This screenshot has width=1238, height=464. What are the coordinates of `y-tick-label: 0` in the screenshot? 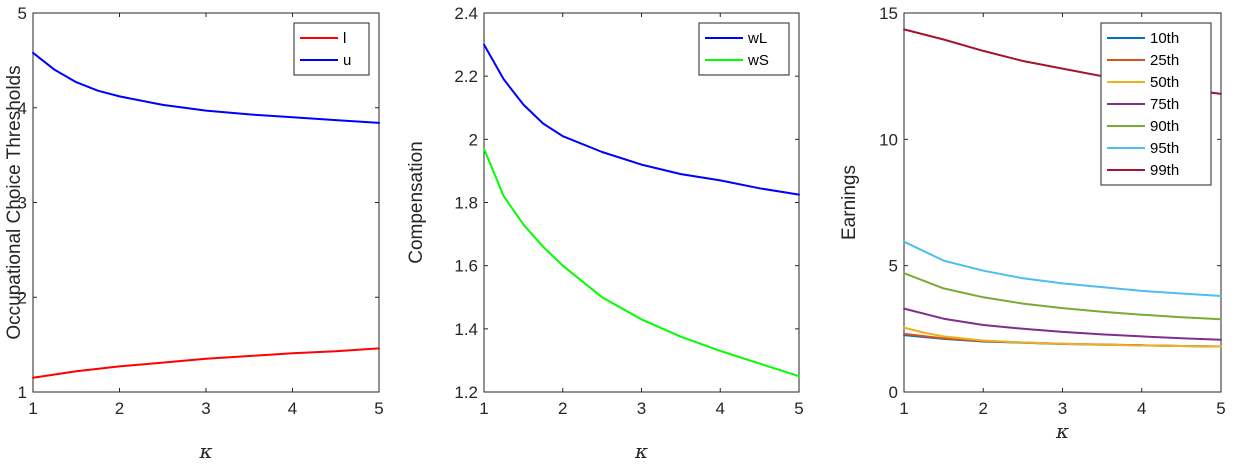 It's located at (893, 392).